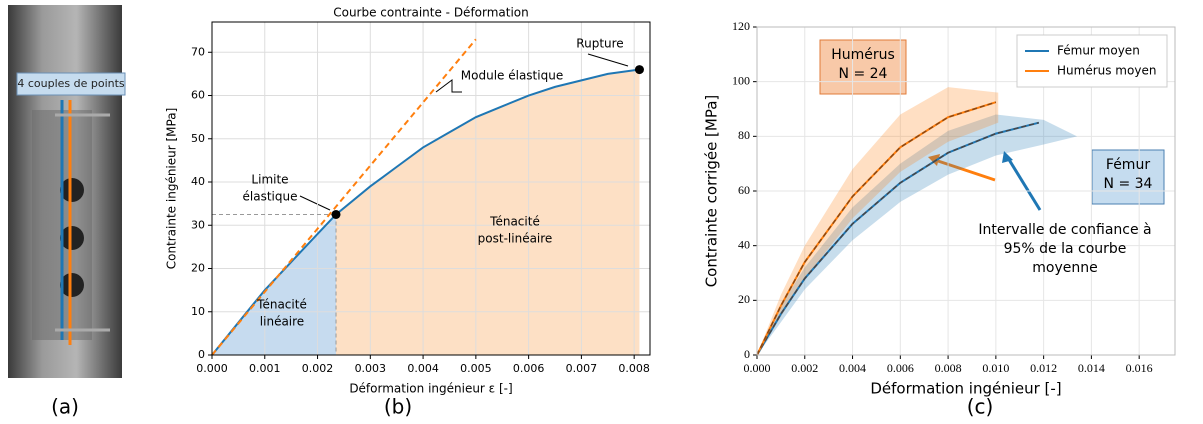  What do you see at coordinates (282, 322) in the screenshot?
I see `annotation: linéaire` at bounding box center [282, 322].